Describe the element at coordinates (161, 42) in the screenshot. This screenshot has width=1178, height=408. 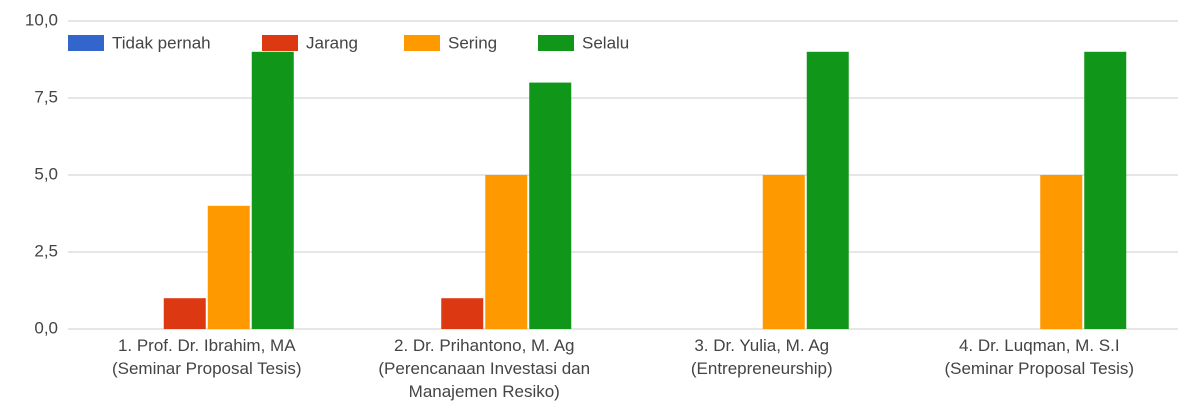
I see `legend-label: Tidak pernah` at that location.